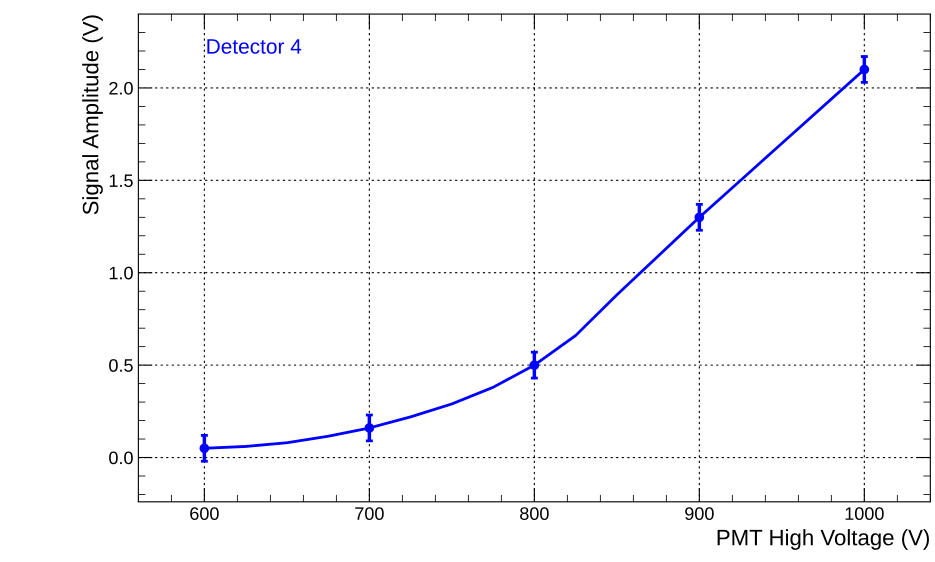  What do you see at coordinates (534, 513) in the screenshot?
I see `x-tick-label: 800` at bounding box center [534, 513].